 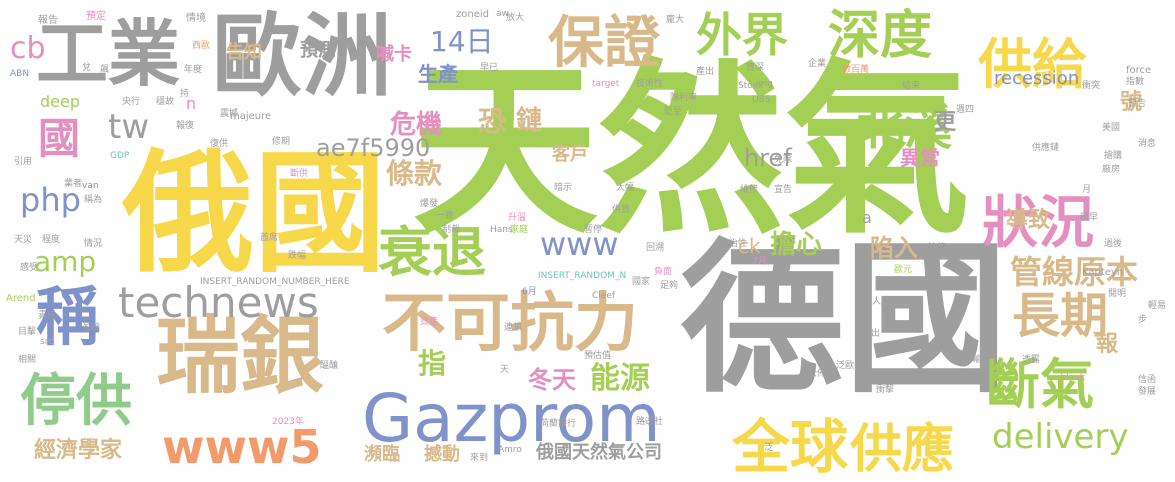 I want to click on word: majeure, so click(x=251, y=116).